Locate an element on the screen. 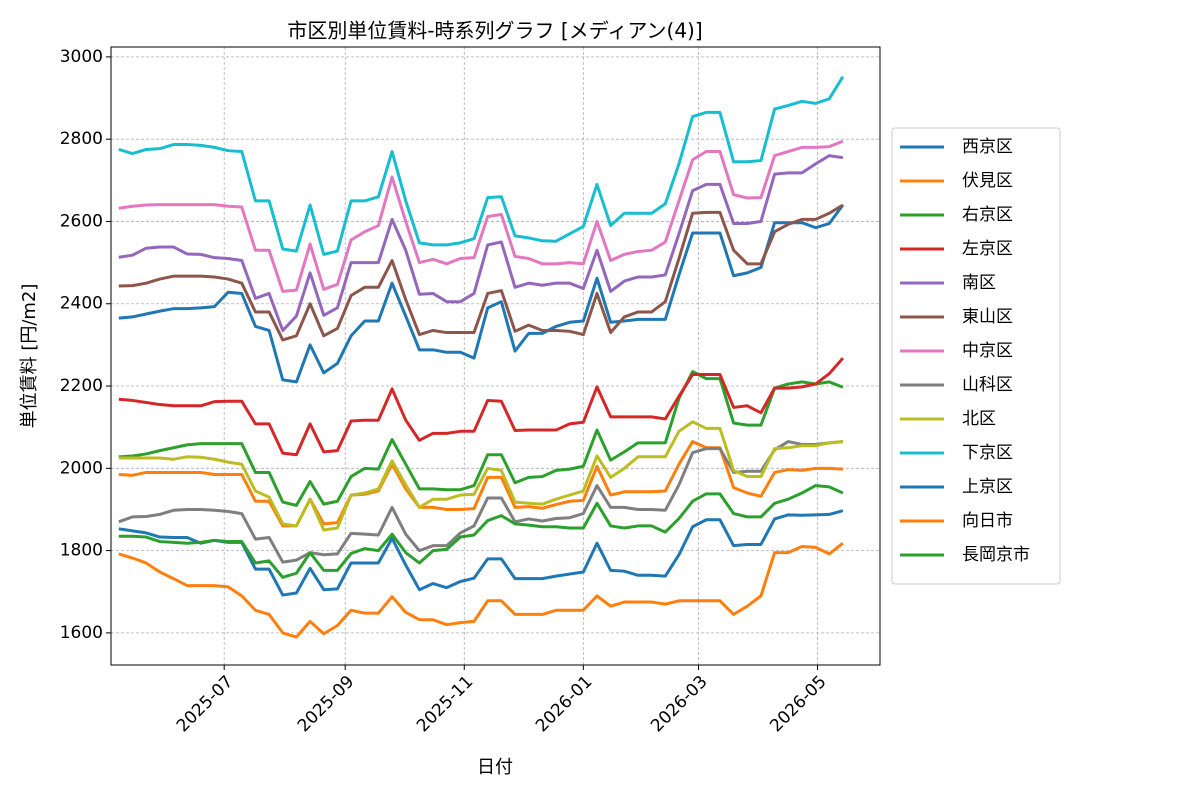 This screenshot has height=800, width=1200. legend-label: 長岡京市 is located at coordinates (996, 555).